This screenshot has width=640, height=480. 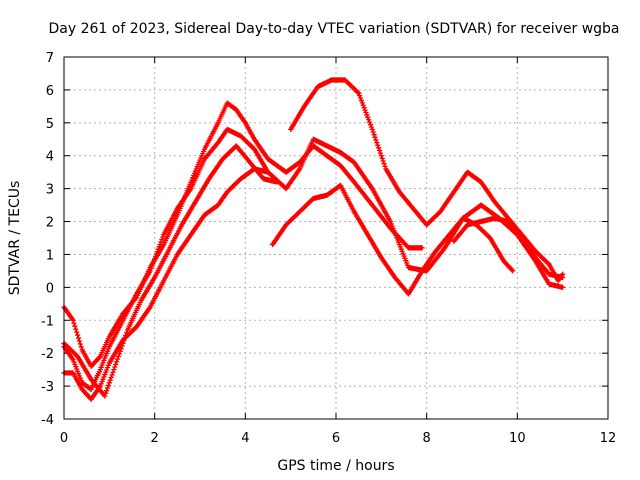 I want to click on x-tick-label: 4, so click(x=245, y=438).